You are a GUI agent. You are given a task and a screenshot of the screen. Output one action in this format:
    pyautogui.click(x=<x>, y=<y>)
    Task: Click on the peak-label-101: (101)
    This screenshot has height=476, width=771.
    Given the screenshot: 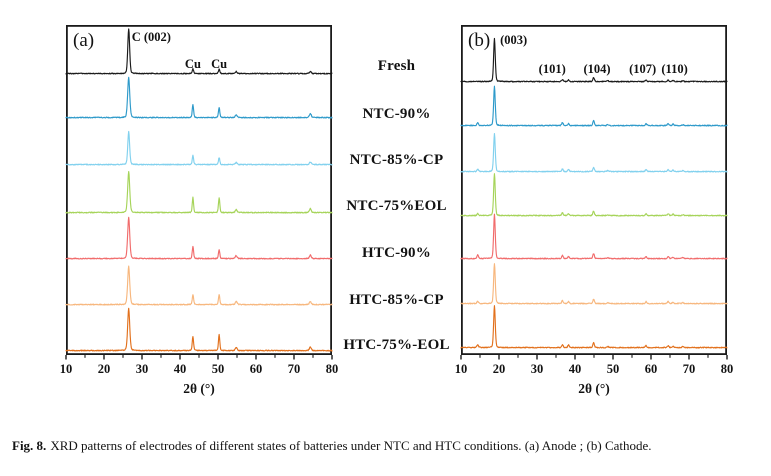 What is the action you would take?
    pyautogui.click(x=552, y=69)
    